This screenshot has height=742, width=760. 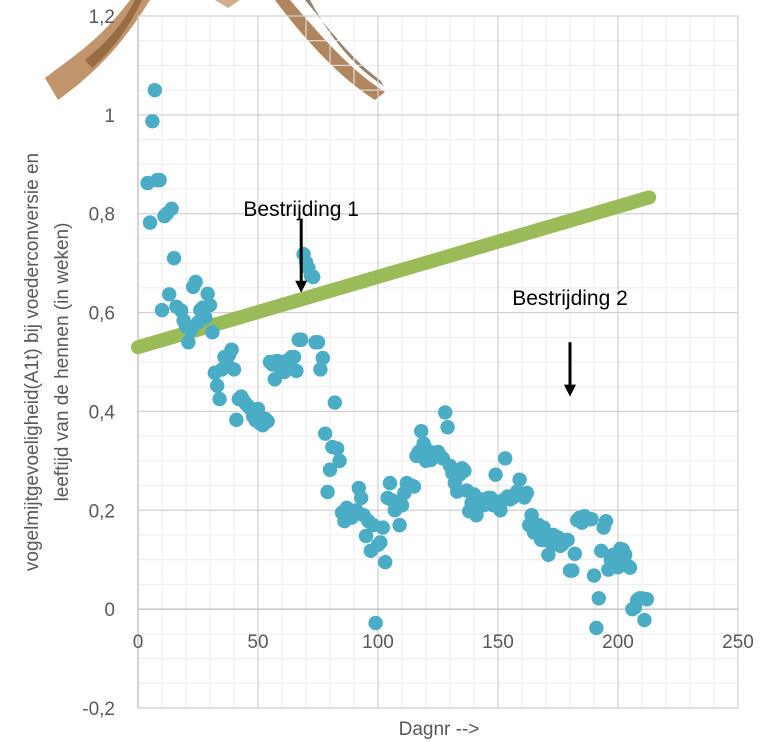 What do you see at coordinates (138, 642) in the screenshot?
I see `x-tick-label: 0` at bounding box center [138, 642].